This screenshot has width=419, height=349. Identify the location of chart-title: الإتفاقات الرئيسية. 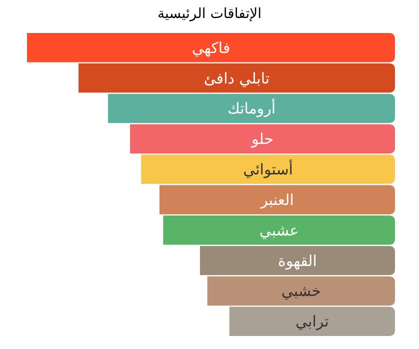
(210, 14).